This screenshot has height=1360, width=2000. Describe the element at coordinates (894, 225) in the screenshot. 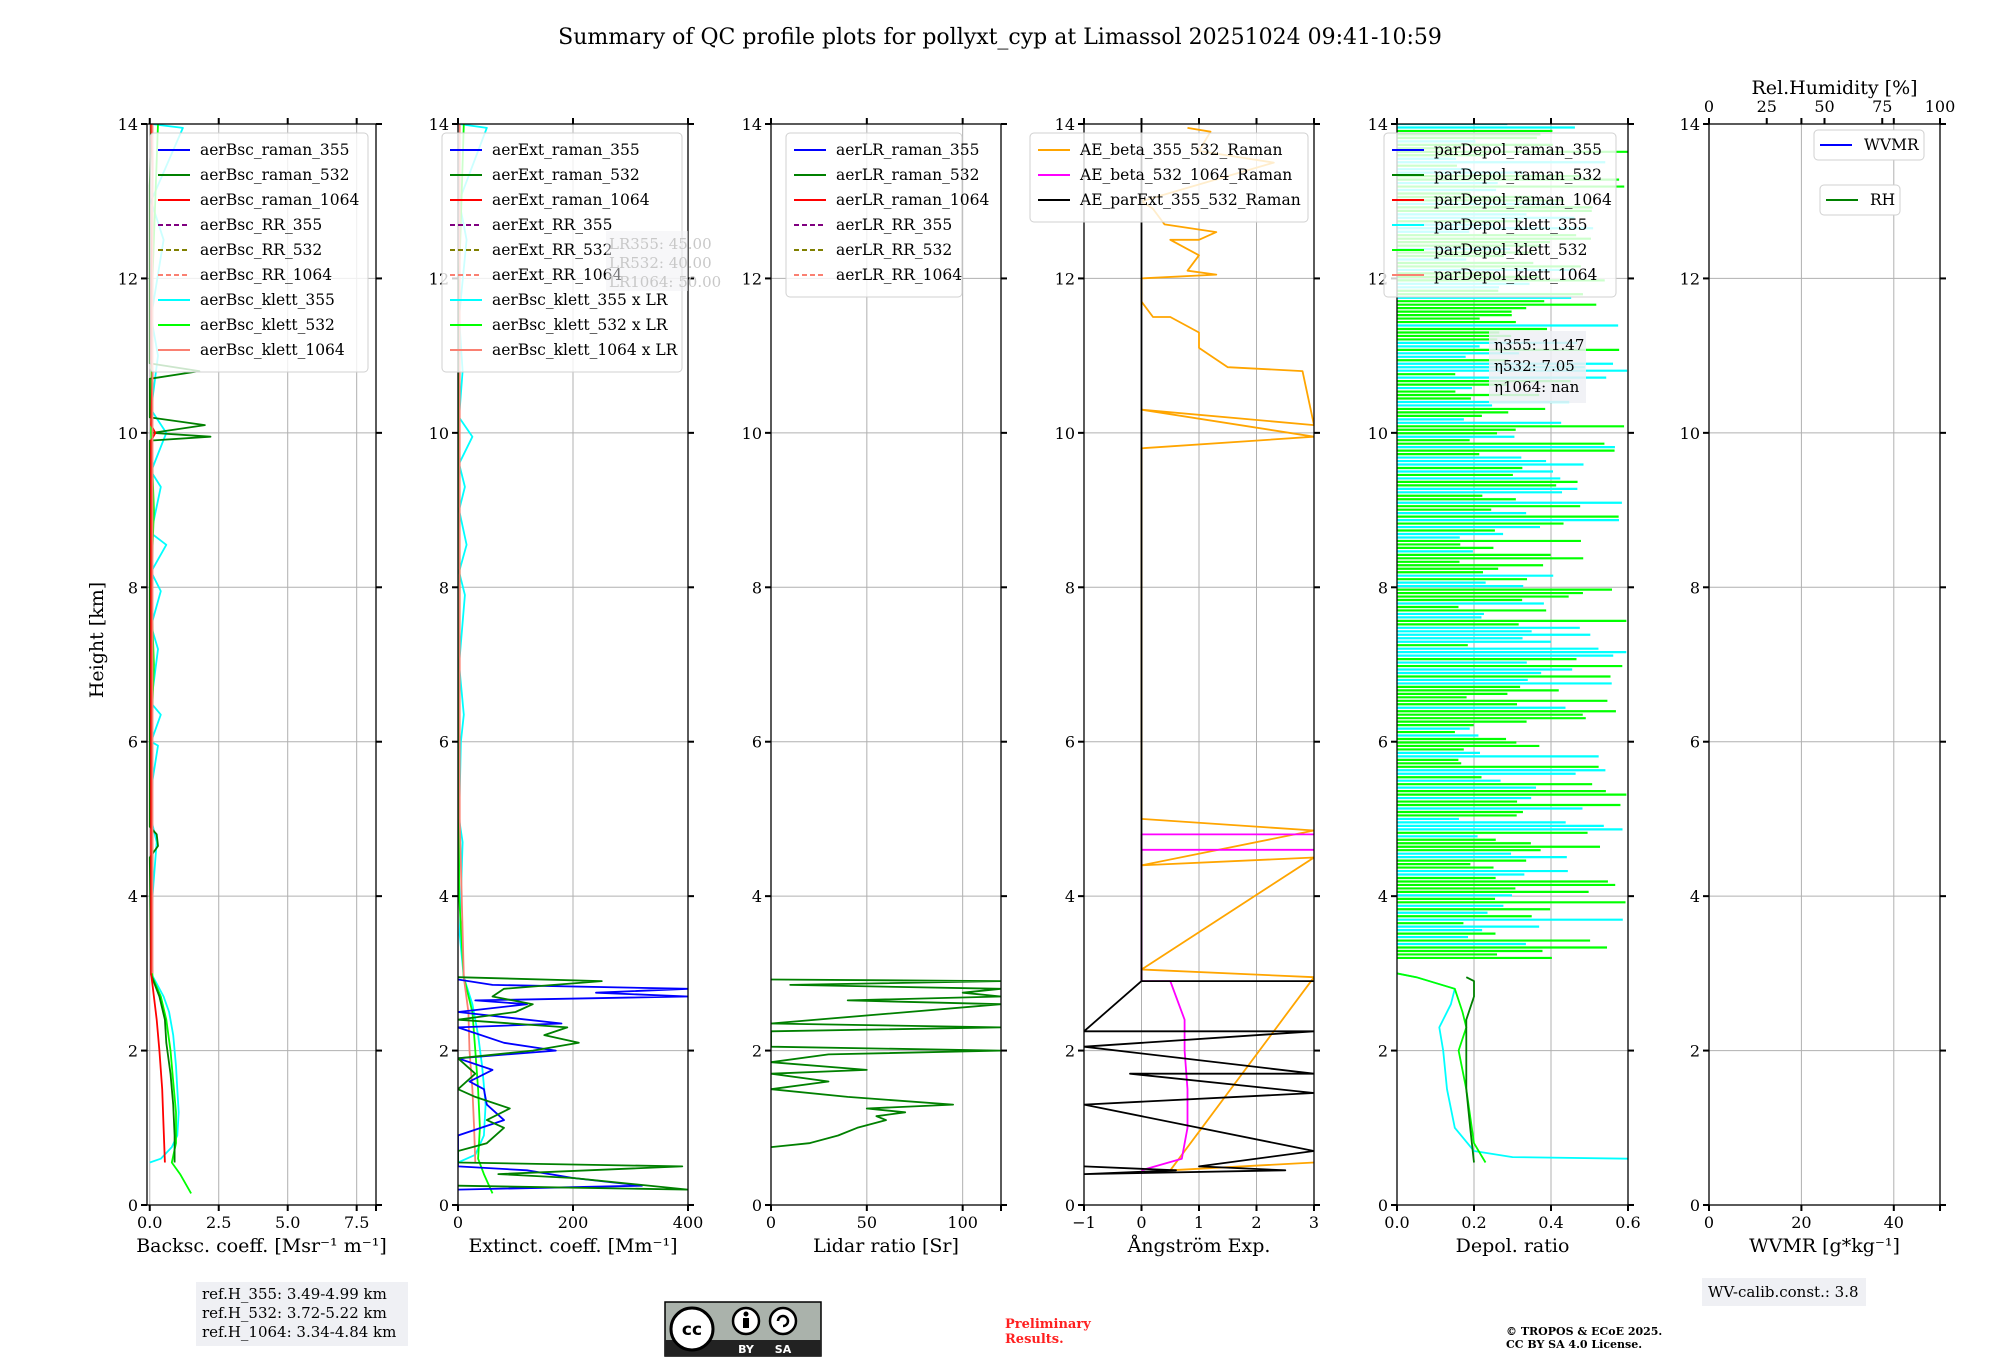

I see `legend-label: aerLR_RR_355` at that location.